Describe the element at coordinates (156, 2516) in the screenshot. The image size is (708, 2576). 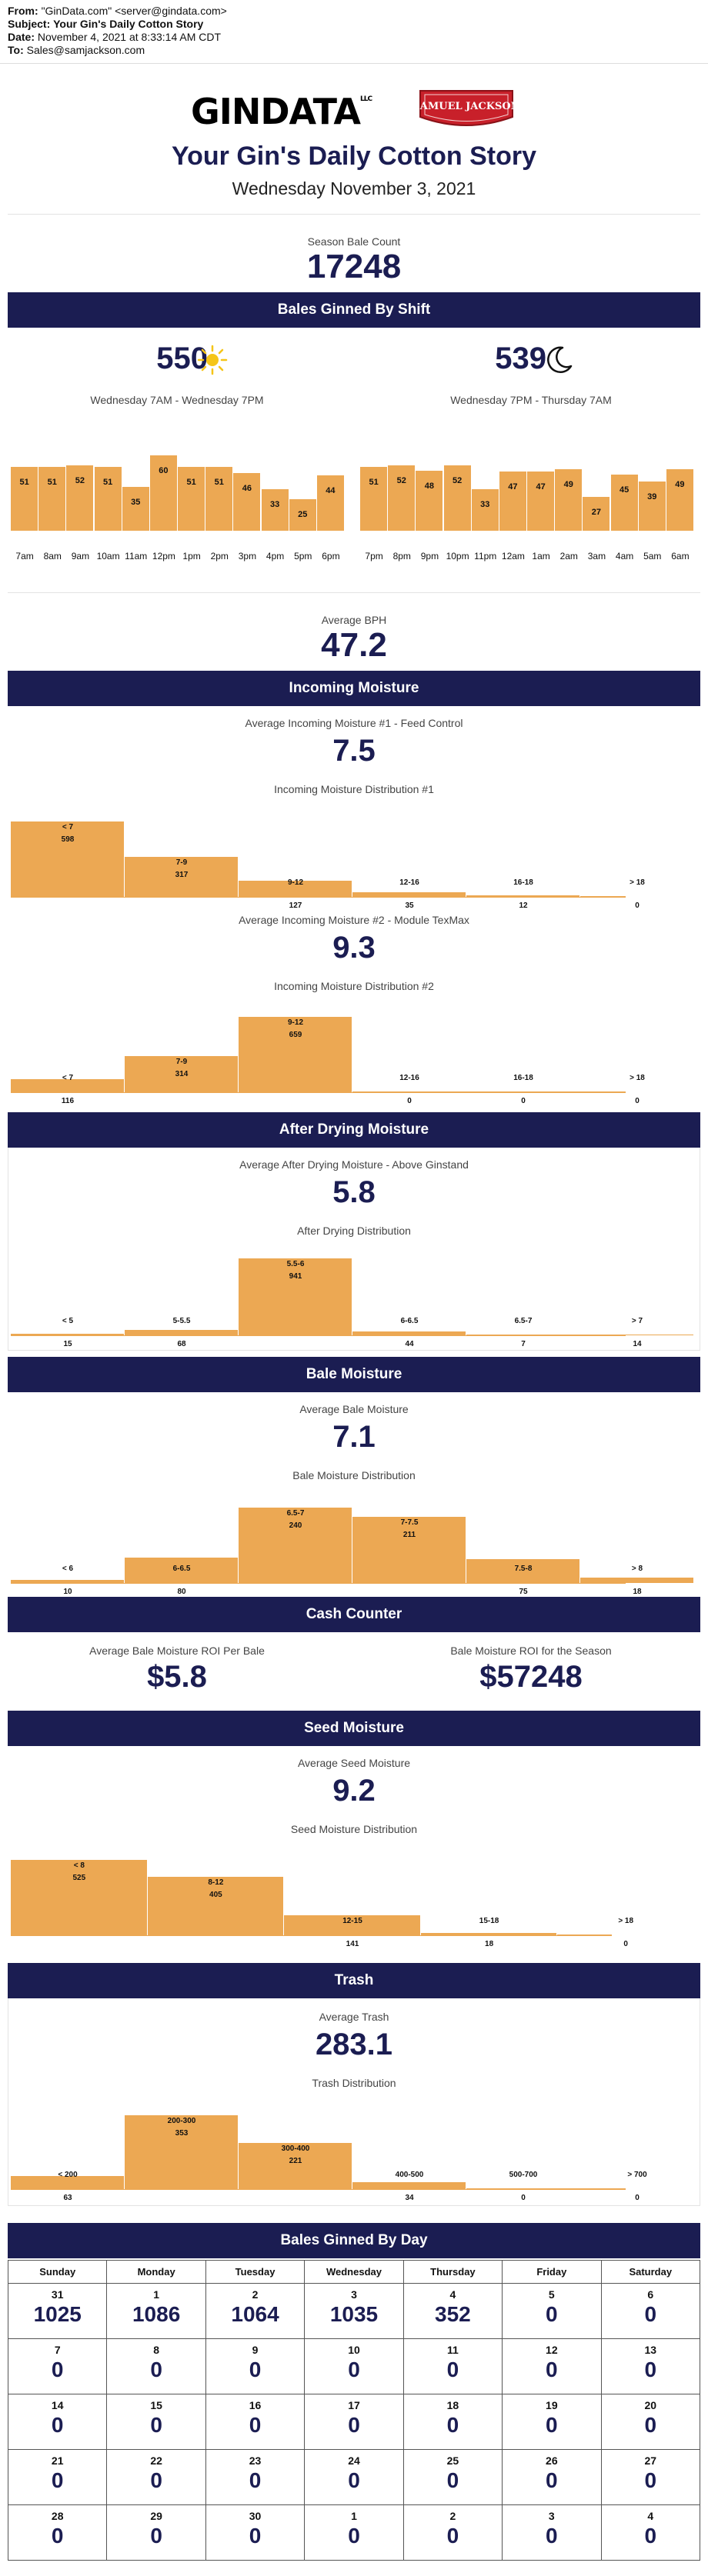
I see `calendar-day-number: 29` at that location.